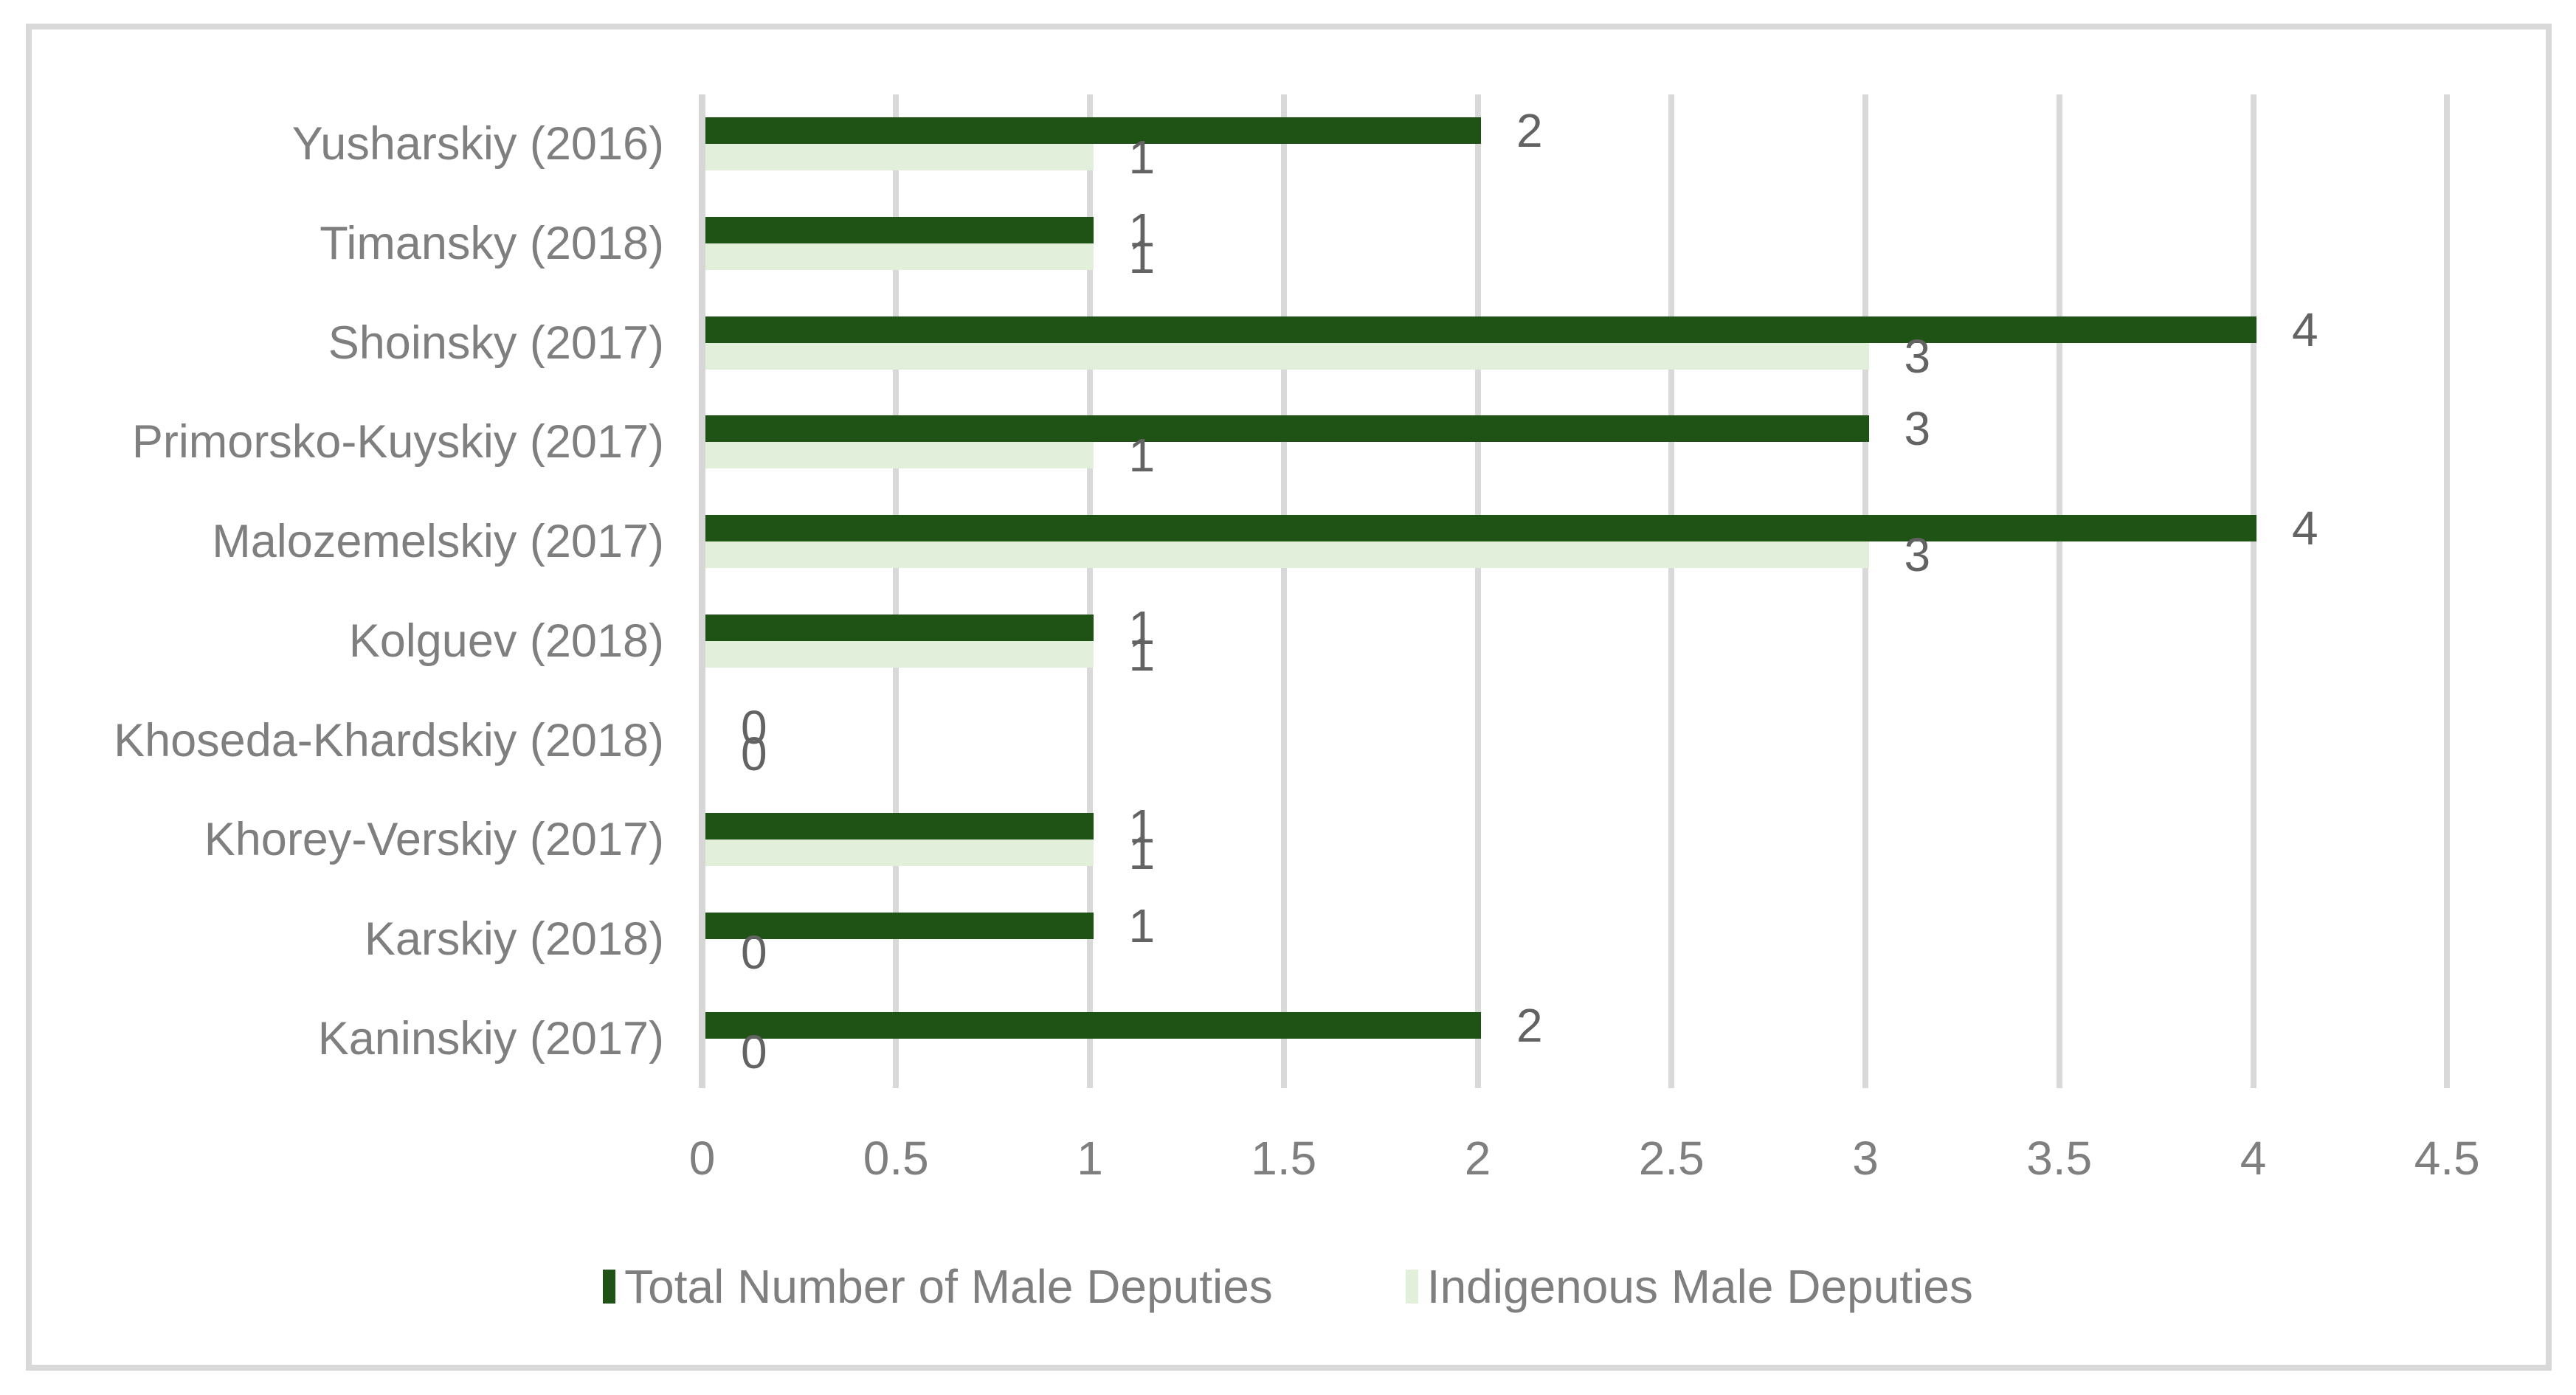  What do you see at coordinates (1699, 1286) in the screenshot?
I see `legend-label-indigenous: Indigenous Male Deputies` at bounding box center [1699, 1286].